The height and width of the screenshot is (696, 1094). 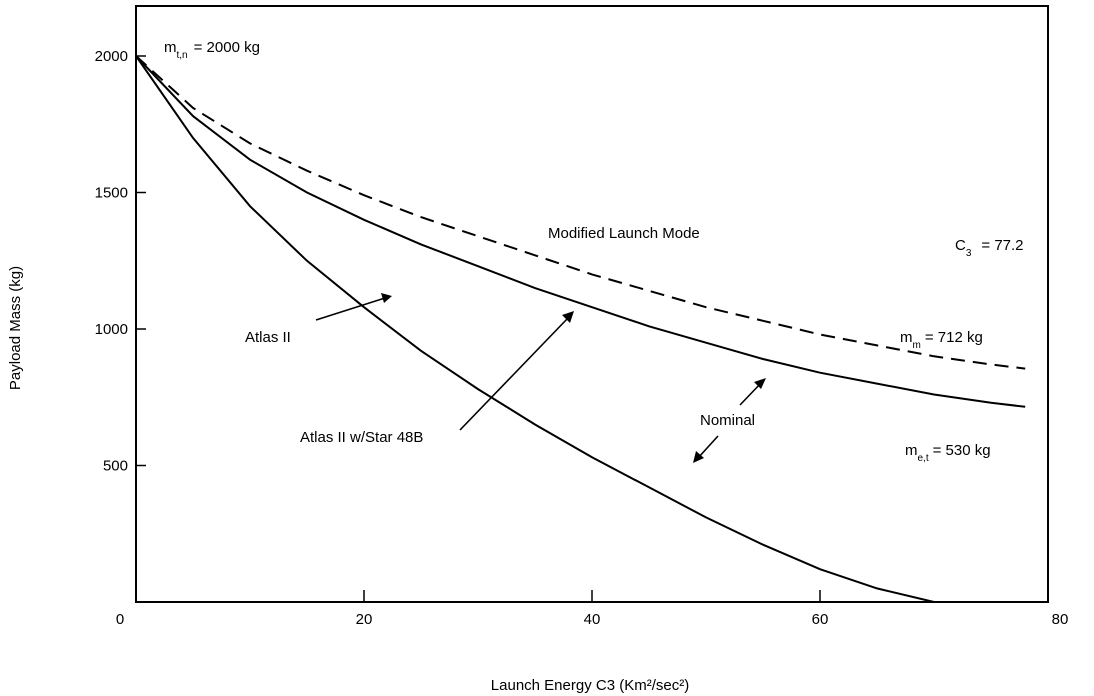 What do you see at coordinates (760, 383) in the screenshot?
I see `arrow-nominal-up-head` at bounding box center [760, 383].